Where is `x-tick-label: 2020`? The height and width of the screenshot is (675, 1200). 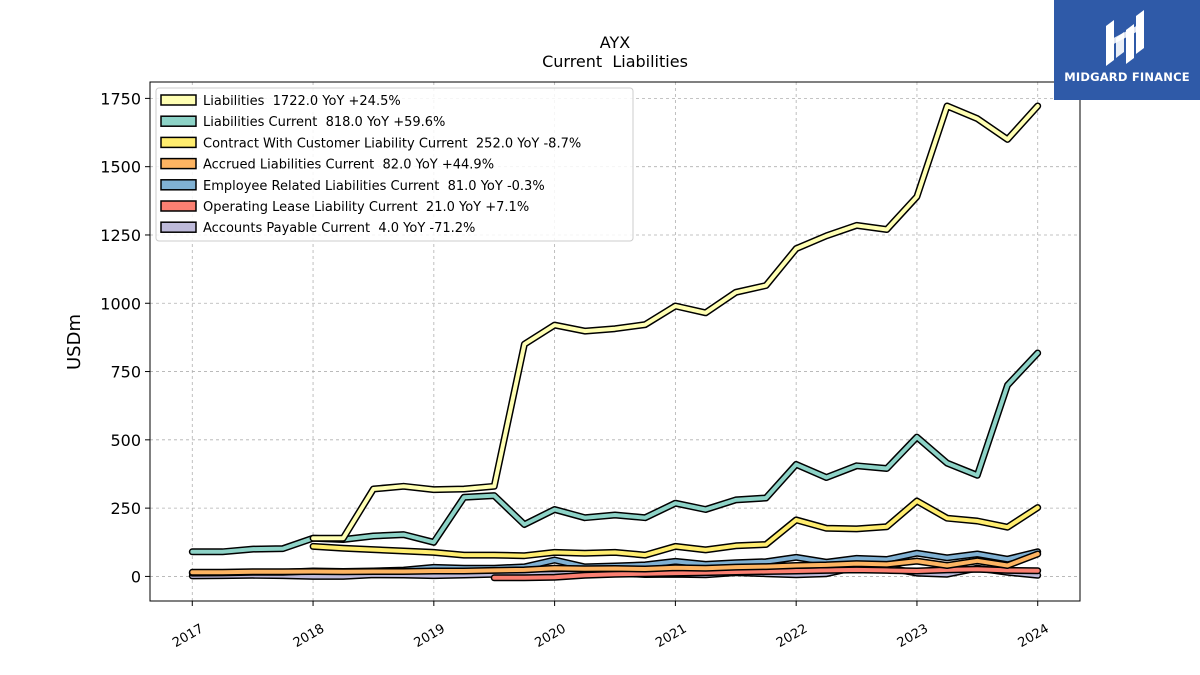
x-tick-label: 2020 is located at coordinates (550, 636).